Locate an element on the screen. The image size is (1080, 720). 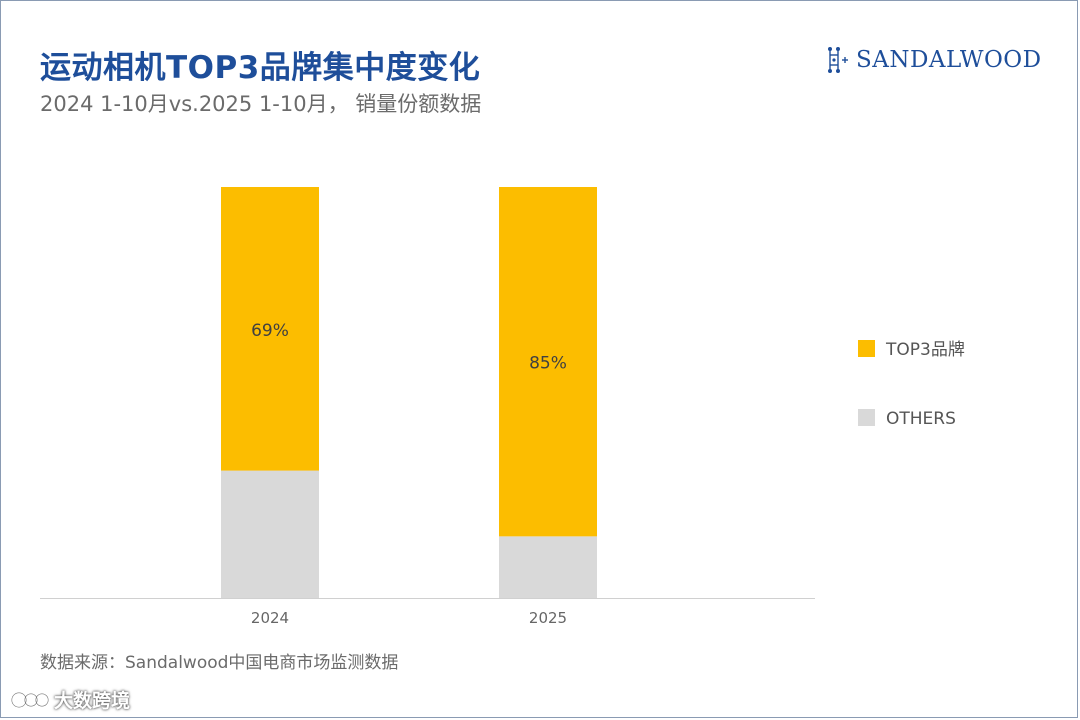
brand-logo: SANDALWOOD is located at coordinates (934, 60).